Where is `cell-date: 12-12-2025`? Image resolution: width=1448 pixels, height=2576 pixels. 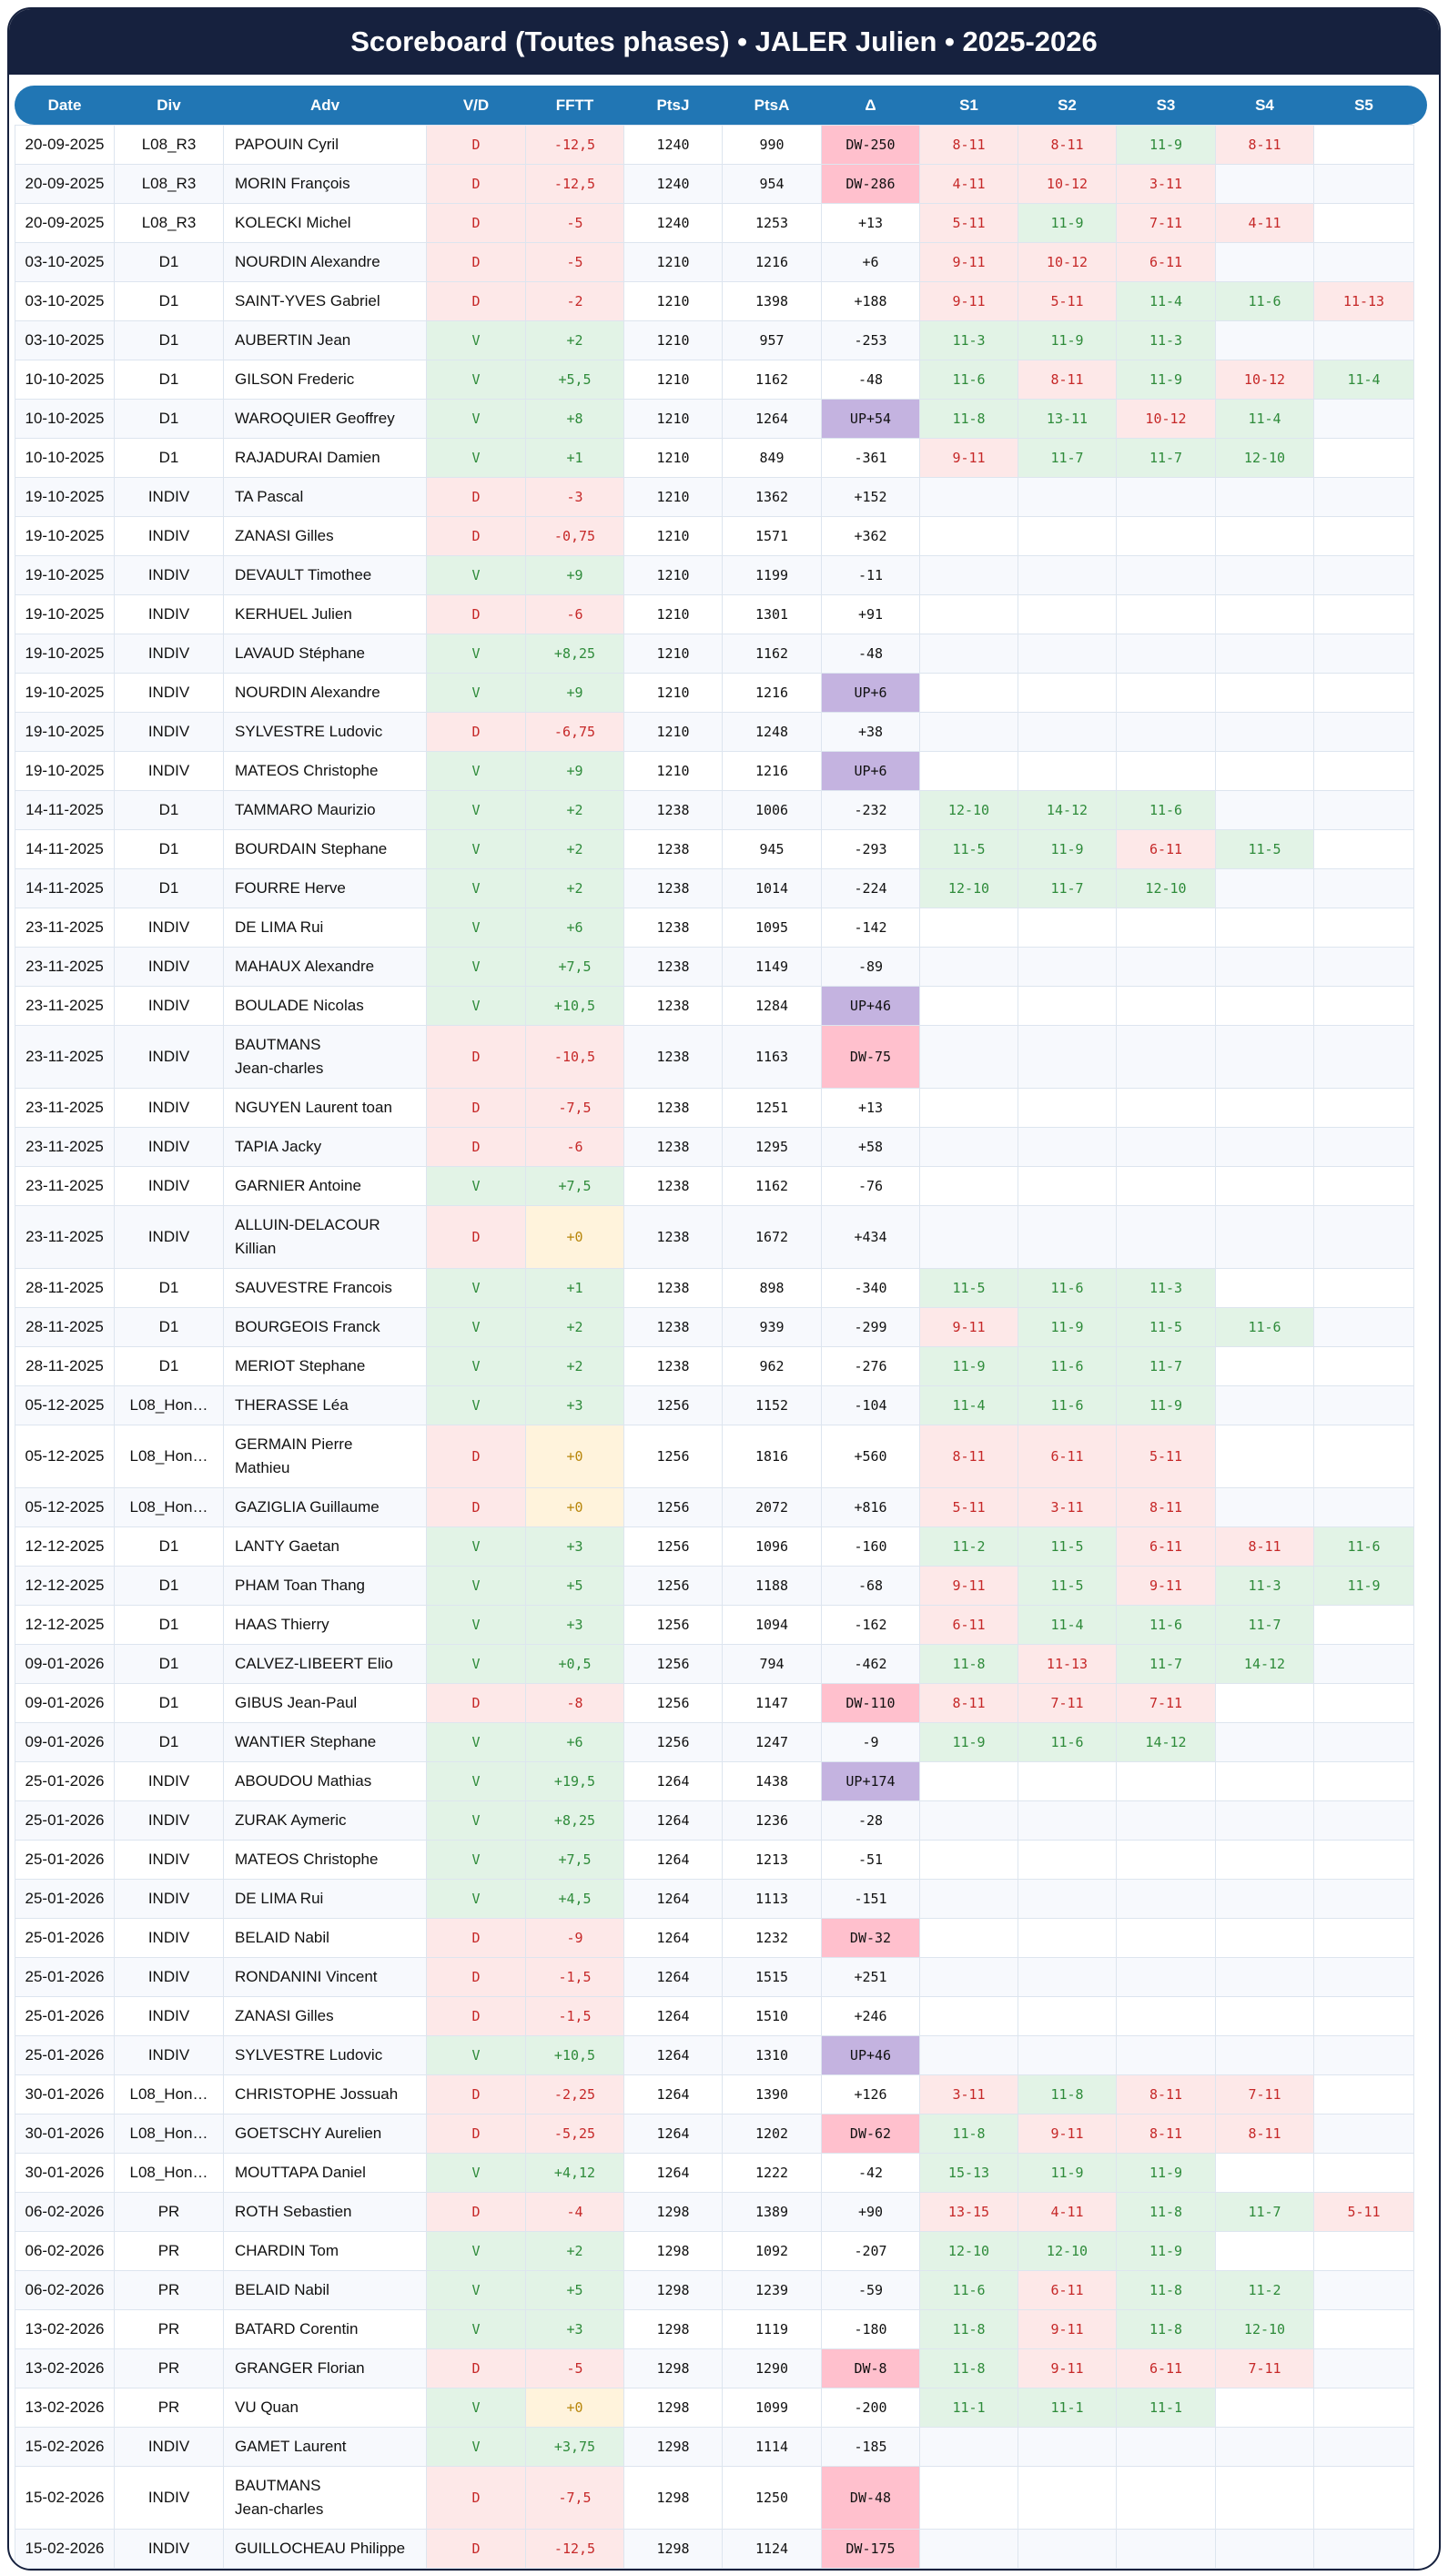
cell-date: 12-12-2025 is located at coordinates (65, 1546).